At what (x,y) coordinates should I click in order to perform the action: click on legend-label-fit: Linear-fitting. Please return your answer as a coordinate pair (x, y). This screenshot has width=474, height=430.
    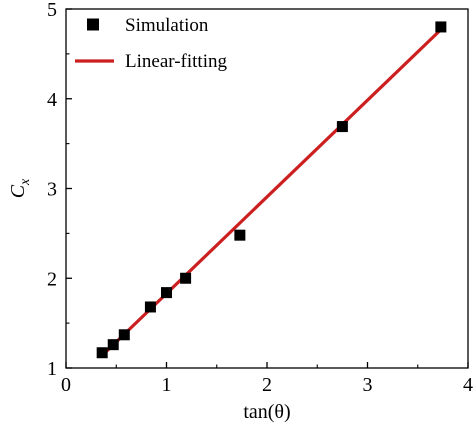
    Looking at the image, I should click on (176, 61).